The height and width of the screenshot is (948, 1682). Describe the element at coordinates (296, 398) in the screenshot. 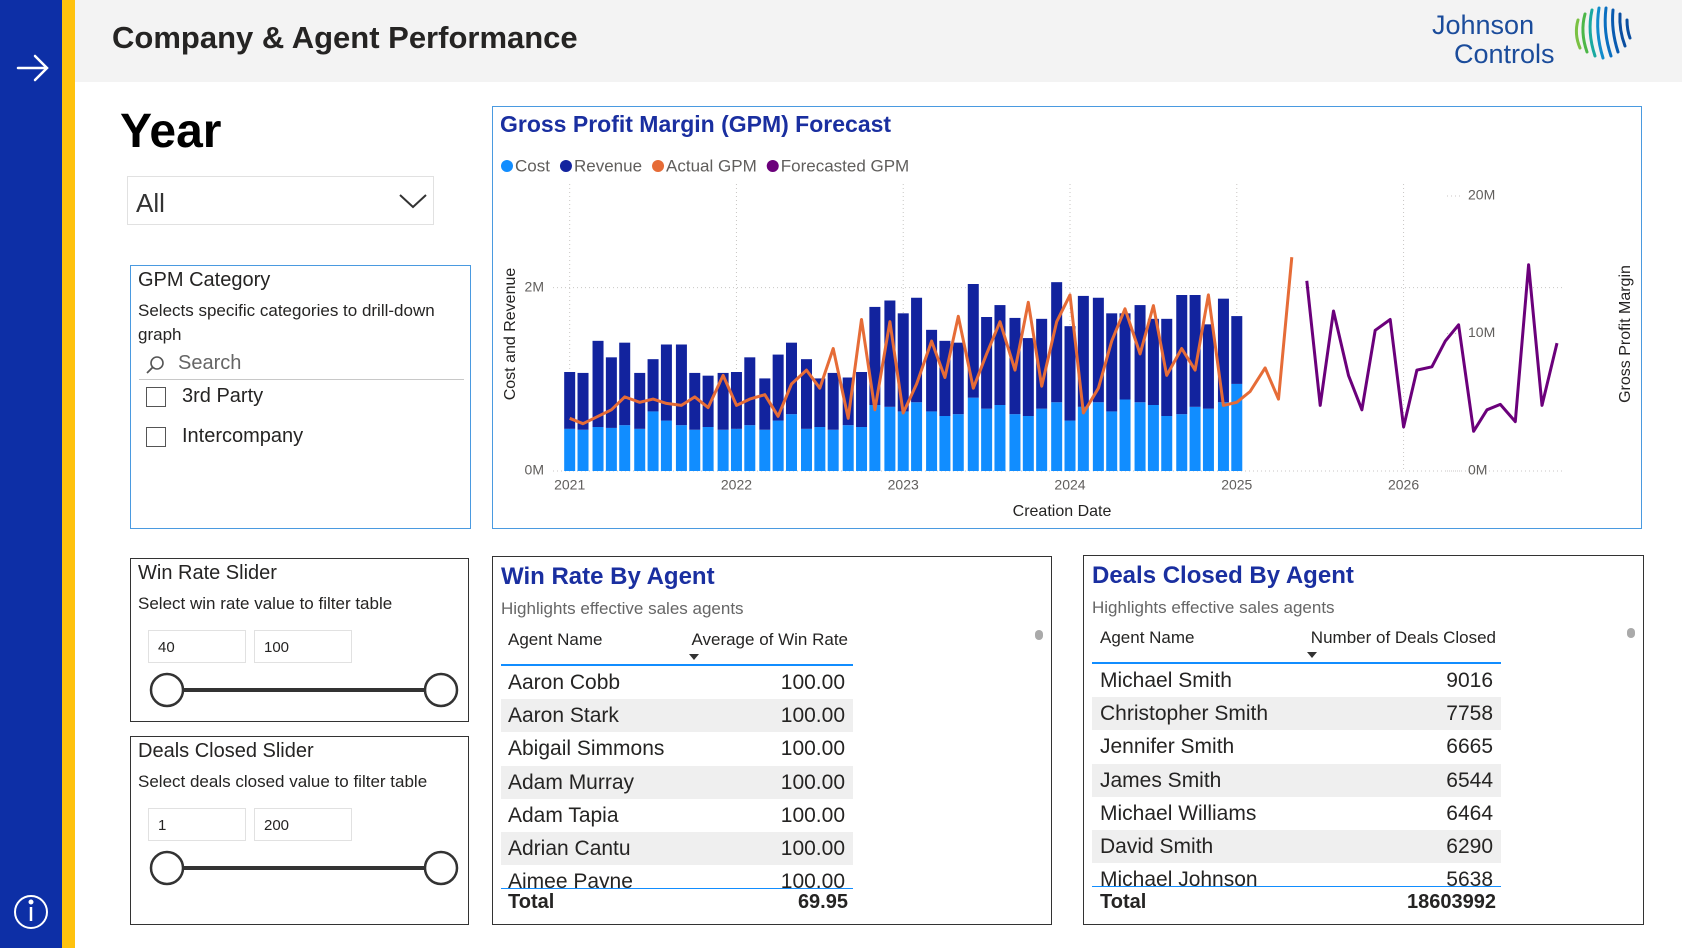

I see `category-option: 3rd Party` at that location.